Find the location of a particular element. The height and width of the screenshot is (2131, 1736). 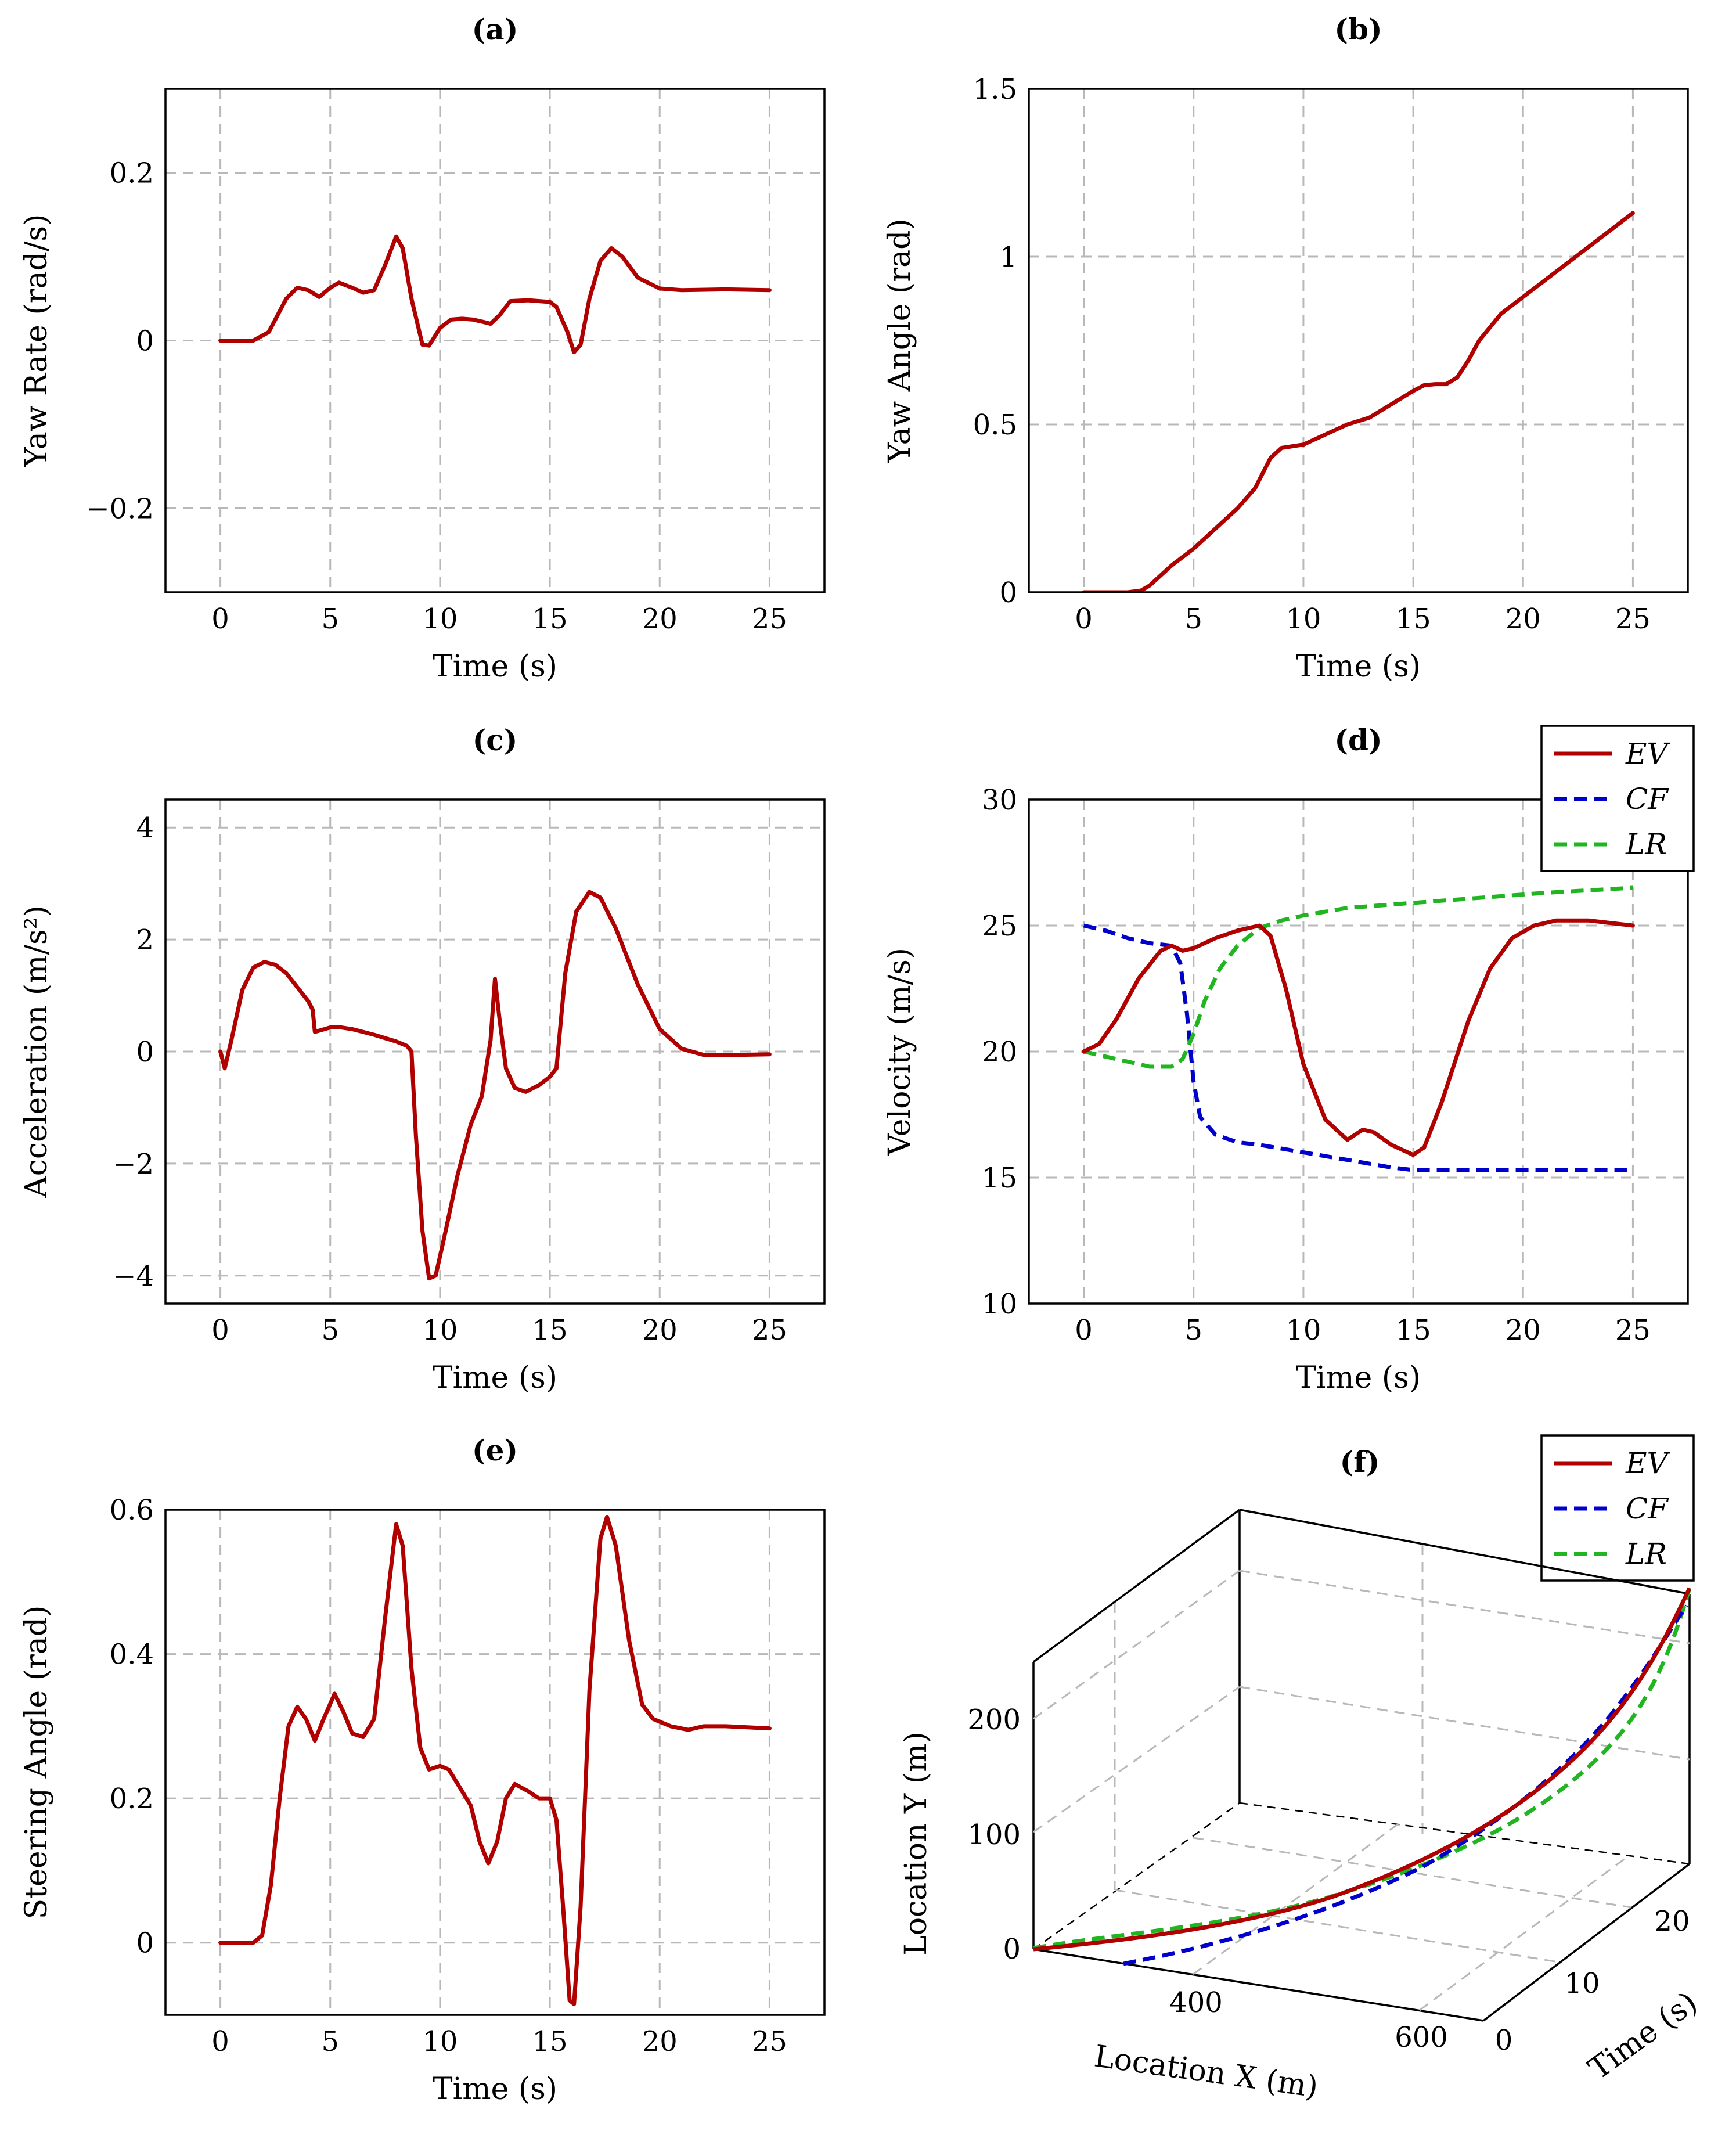

panel-a-title: (a) is located at coordinates (495, 29).